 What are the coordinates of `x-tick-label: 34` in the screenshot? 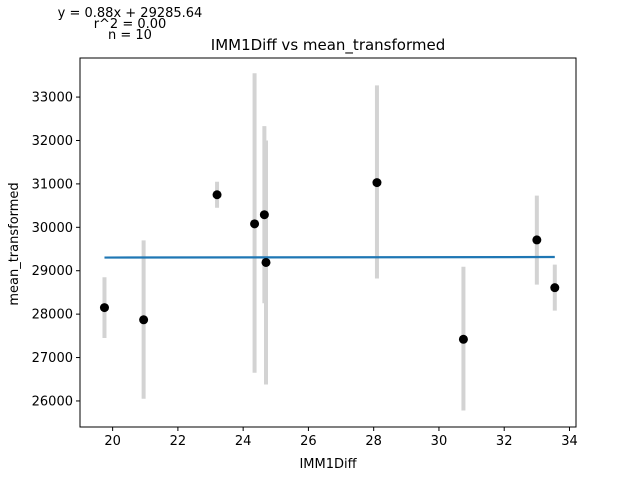 It's located at (569, 441).